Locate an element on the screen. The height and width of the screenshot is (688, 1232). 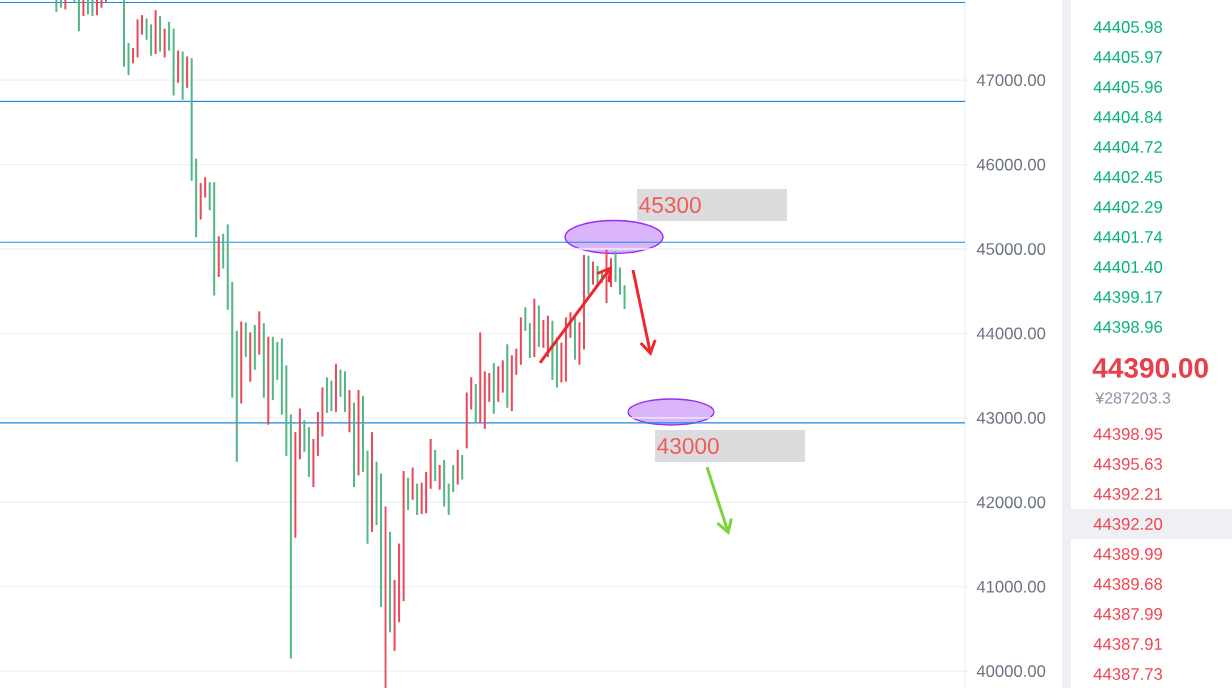
y-tick-label: 46000.00 is located at coordinates (1011, 164).